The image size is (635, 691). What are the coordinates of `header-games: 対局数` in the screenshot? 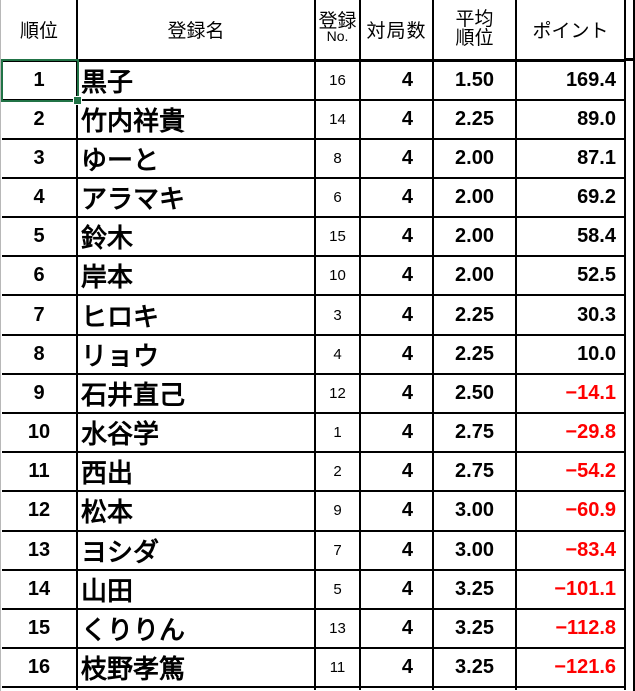 It's located at (396, 31).